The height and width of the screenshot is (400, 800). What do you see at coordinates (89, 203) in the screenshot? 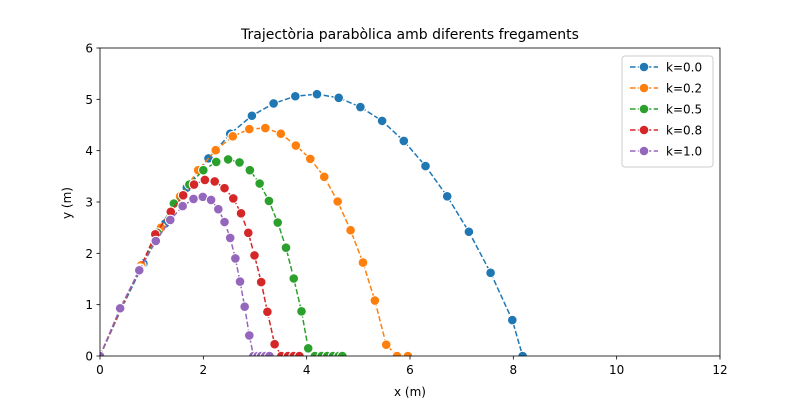
I see `y-tick-label: 3` at bounding box center [89, 203].